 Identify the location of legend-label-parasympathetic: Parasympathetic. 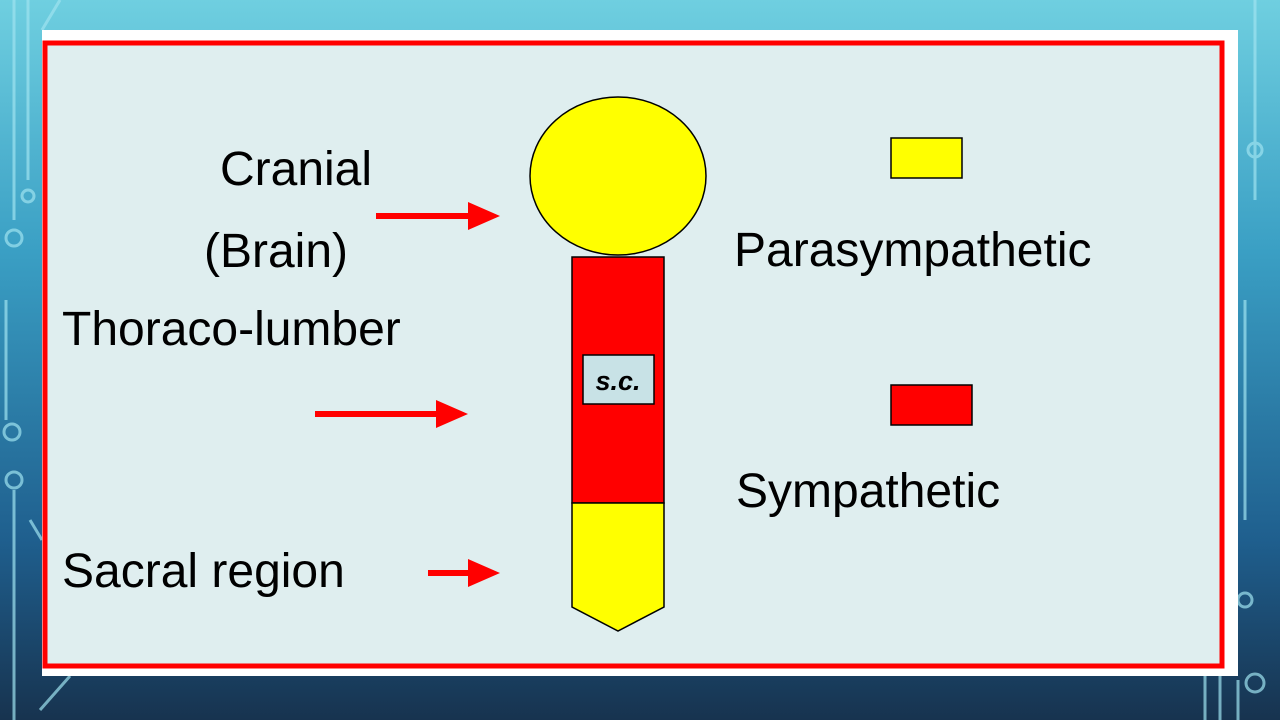
(913, 250).